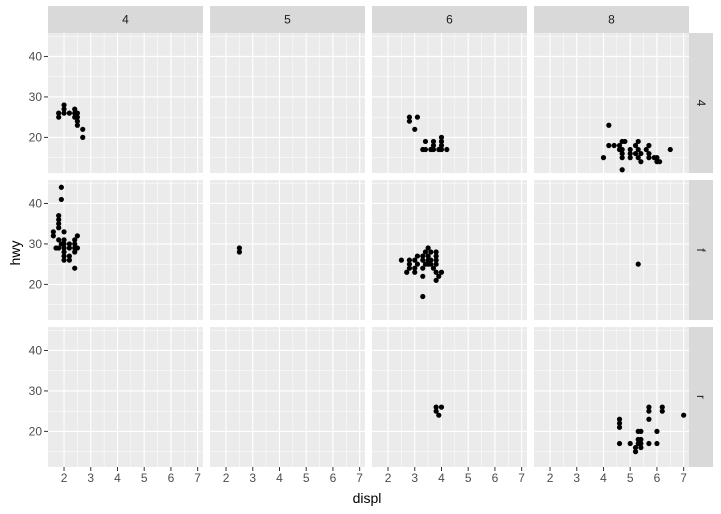 This screenshot has height=514, width=721. What do you see at coordinates (15, 253) in the screenshot?
I see `y-axis-title: hwy` at bounding box center [15, 253].